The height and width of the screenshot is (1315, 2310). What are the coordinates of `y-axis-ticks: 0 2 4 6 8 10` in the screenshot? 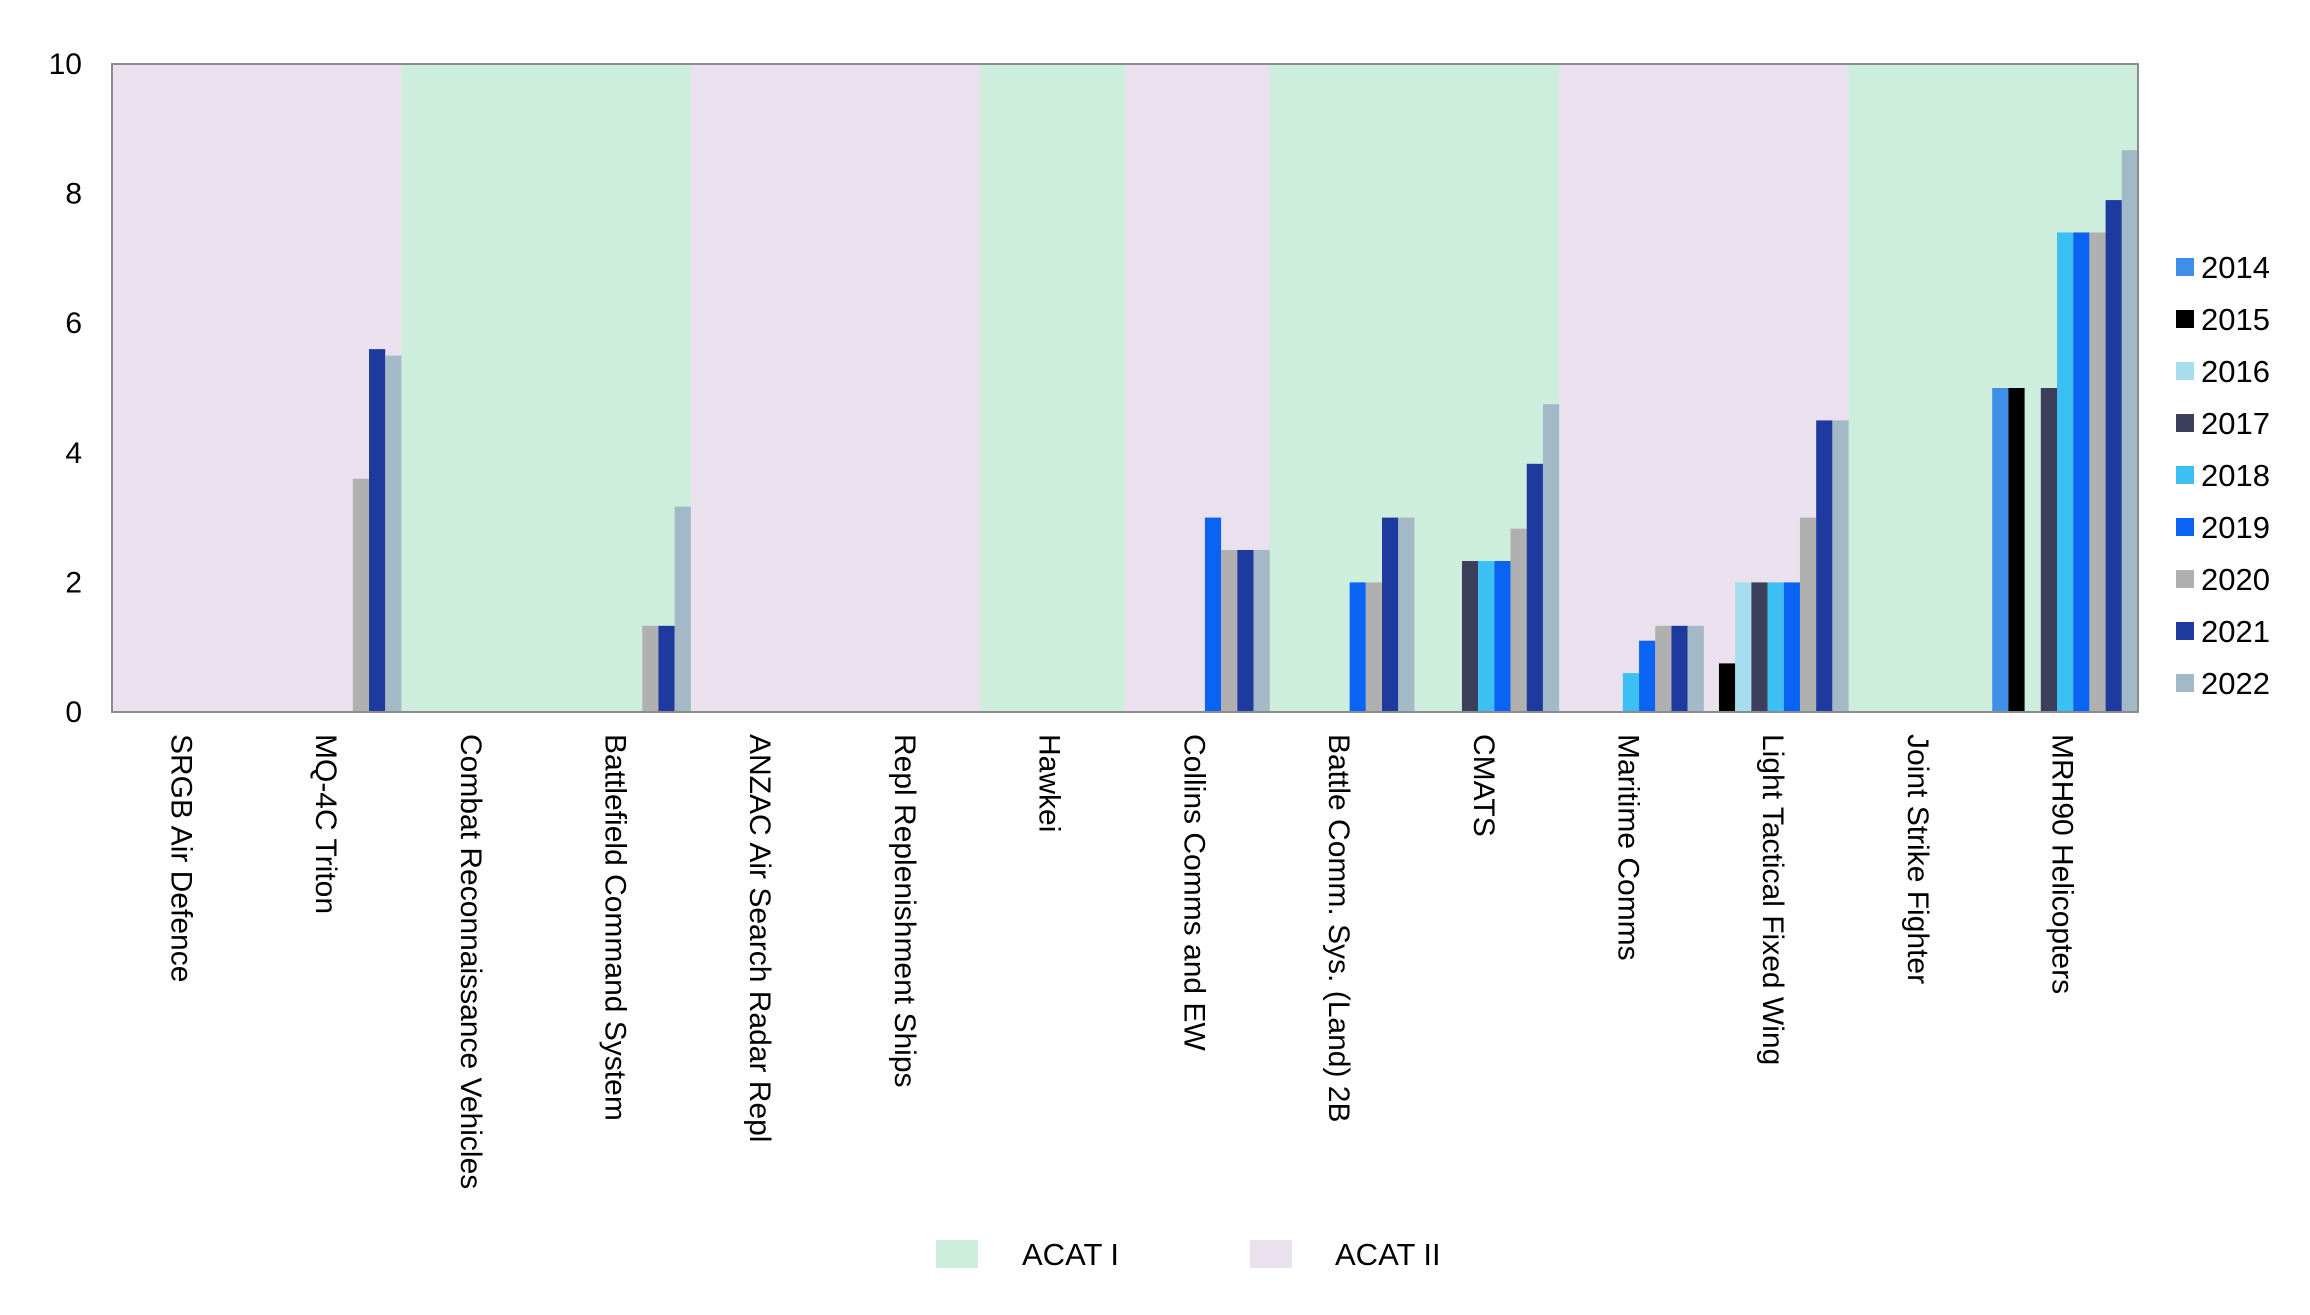 It's located at (65, 388).